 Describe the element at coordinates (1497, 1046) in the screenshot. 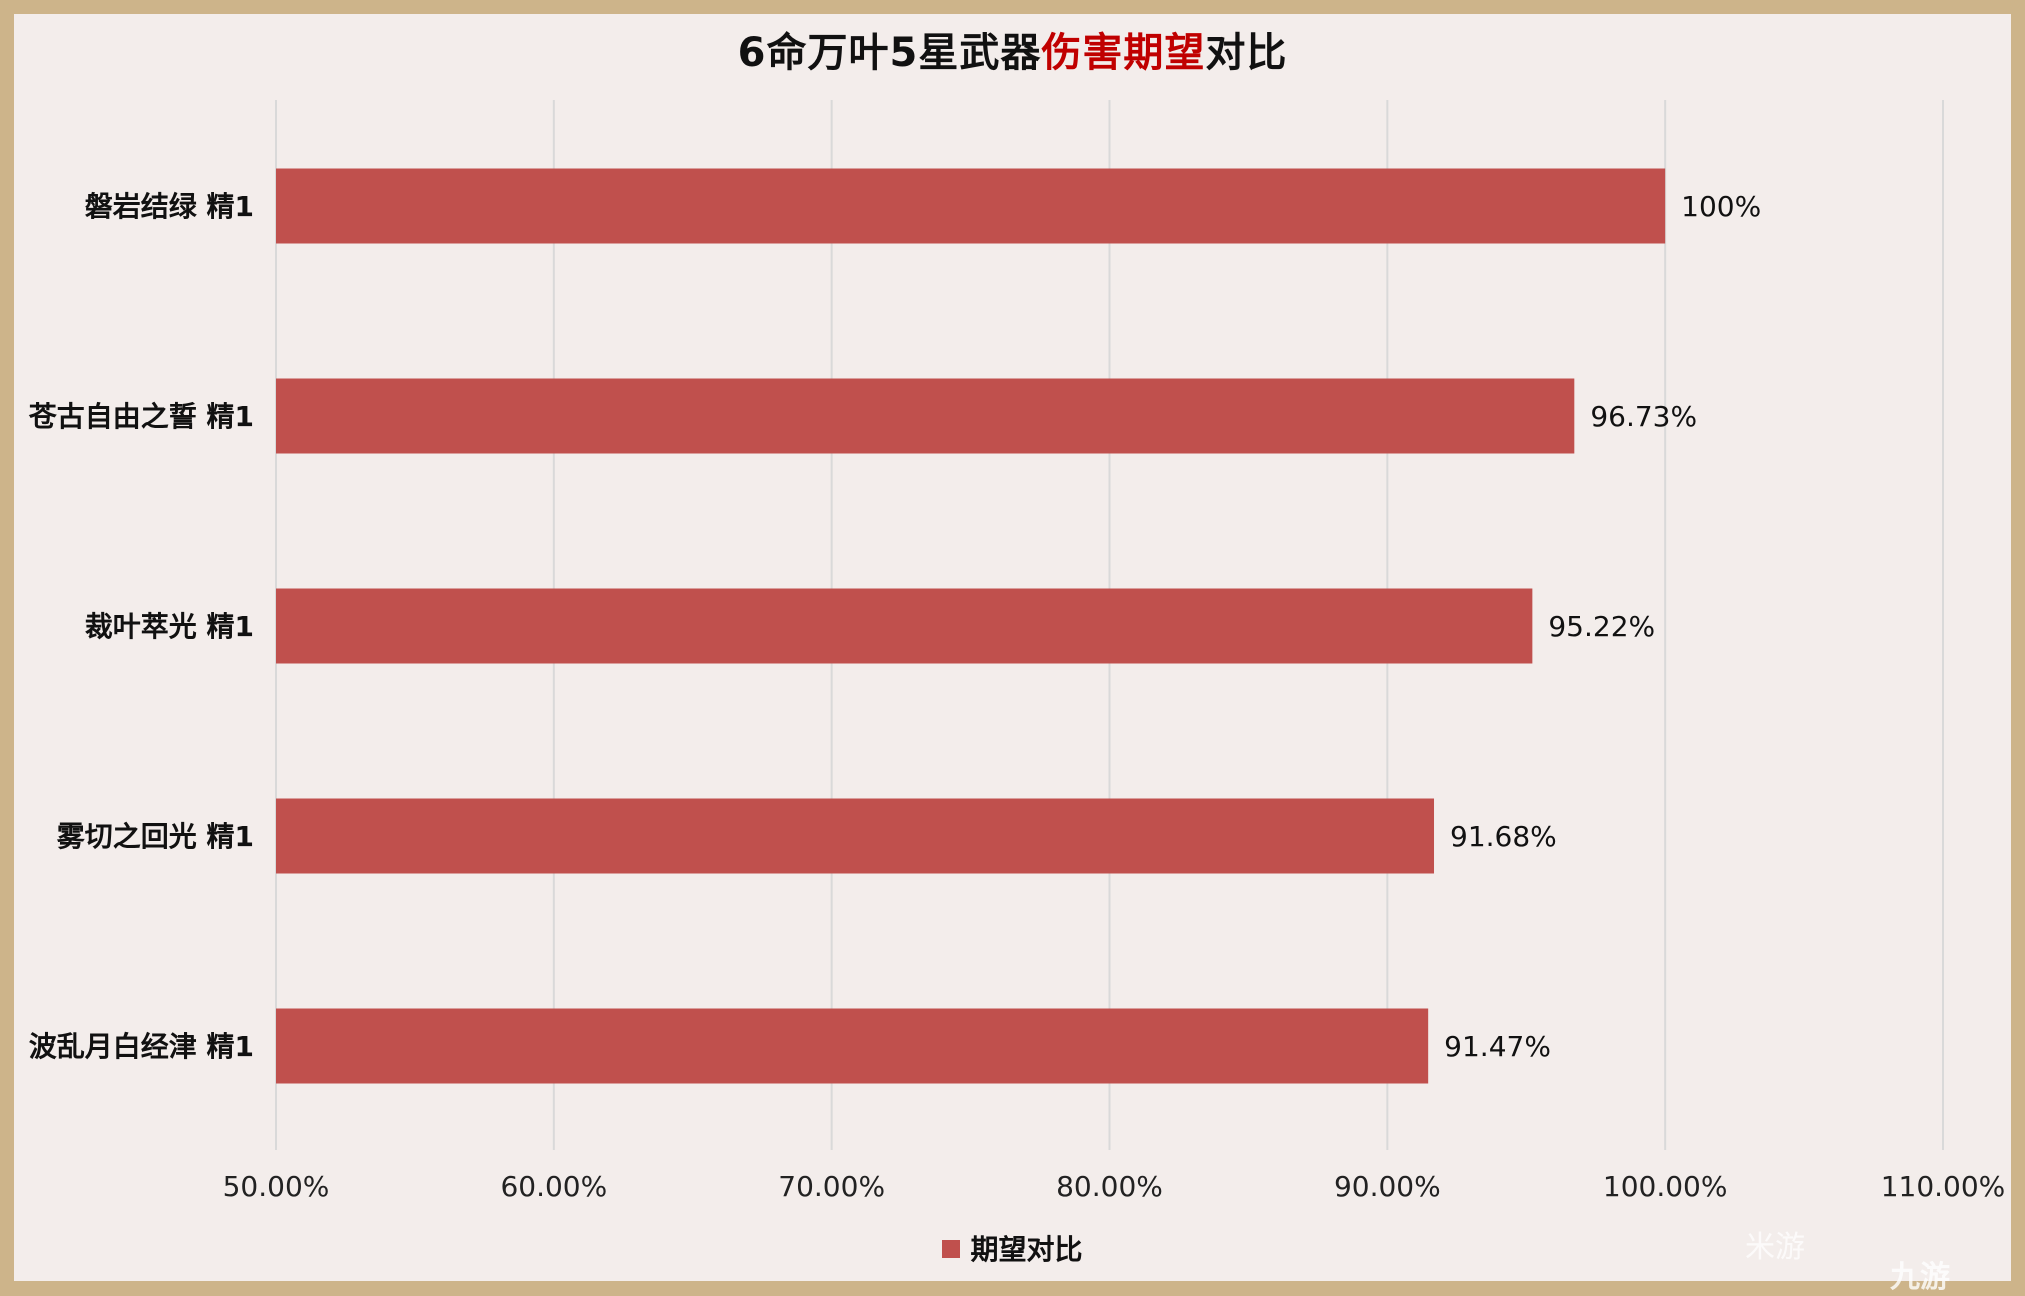

I see `data-label: 91.47%` at that location.